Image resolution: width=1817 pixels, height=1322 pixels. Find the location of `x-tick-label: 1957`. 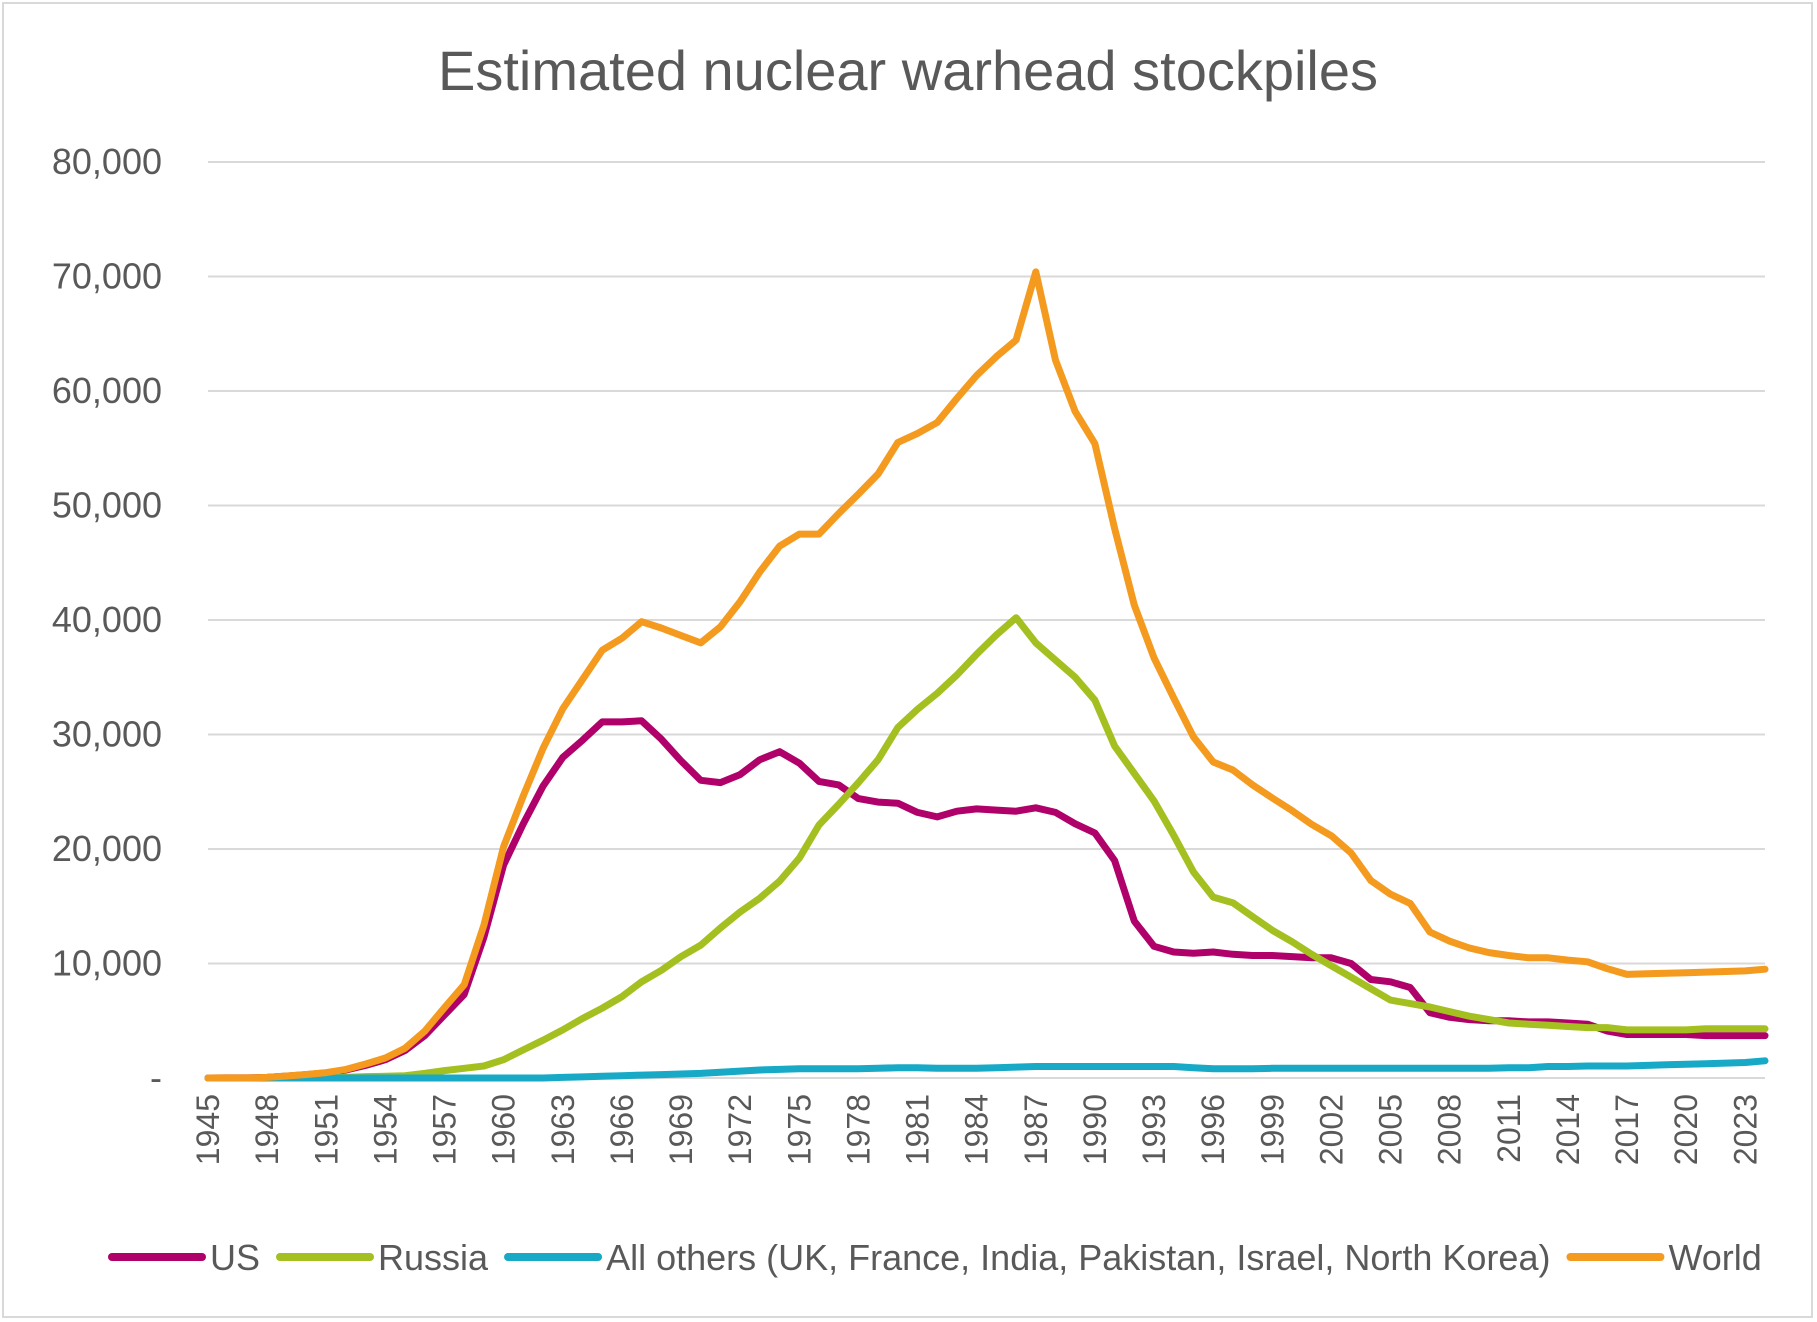

x-tick-label: 1957 is located at coordinates (445, 1129).